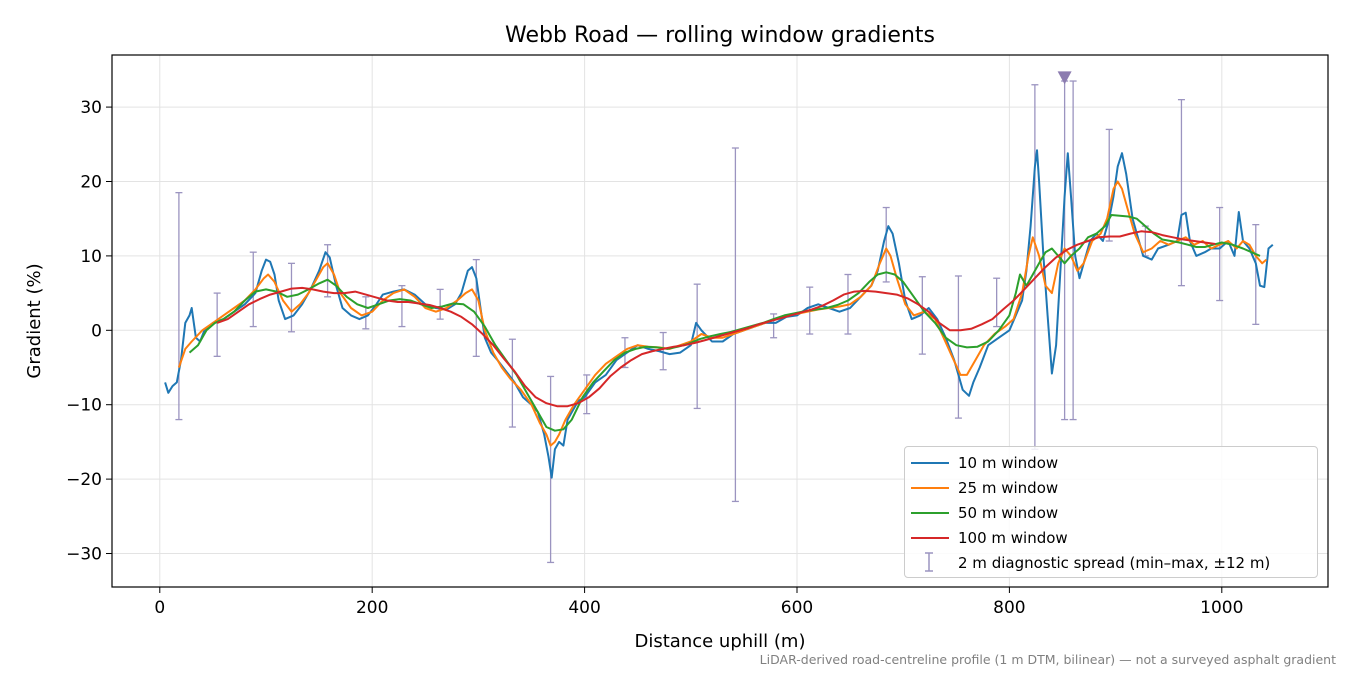 This screenshot has height=675, width=1350. What do you see at coordinates (1008, 488) in the screenshot?
I see `legend-label-25m: 25 m window` at bounding box center [1008, 488].